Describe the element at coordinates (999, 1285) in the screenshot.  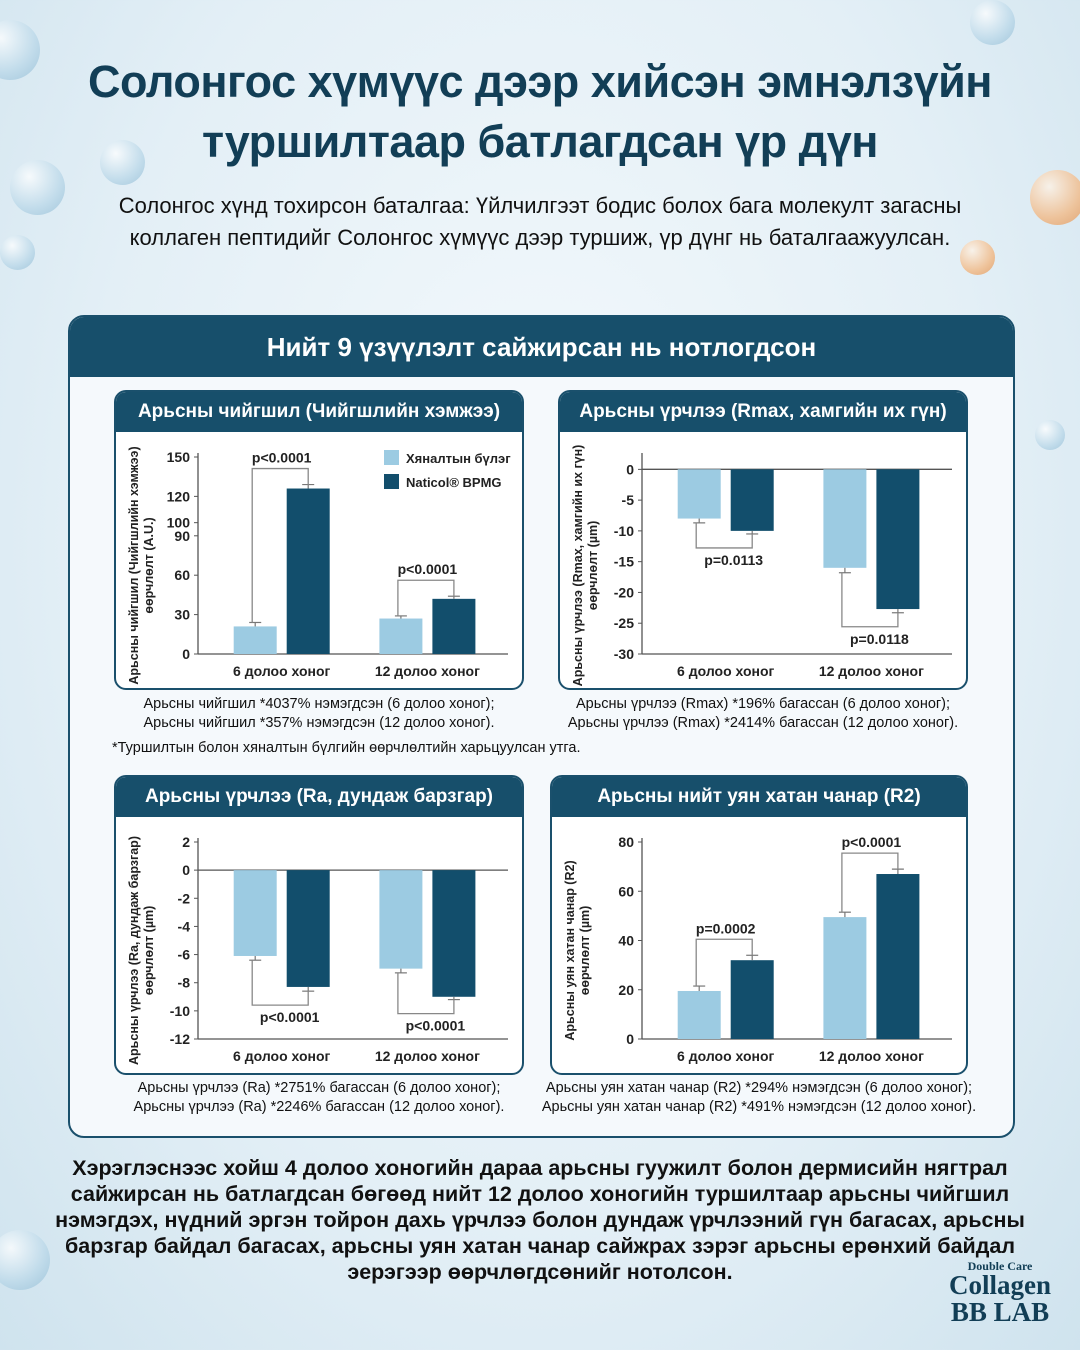
I see `logo-line: Collagen` at that location.